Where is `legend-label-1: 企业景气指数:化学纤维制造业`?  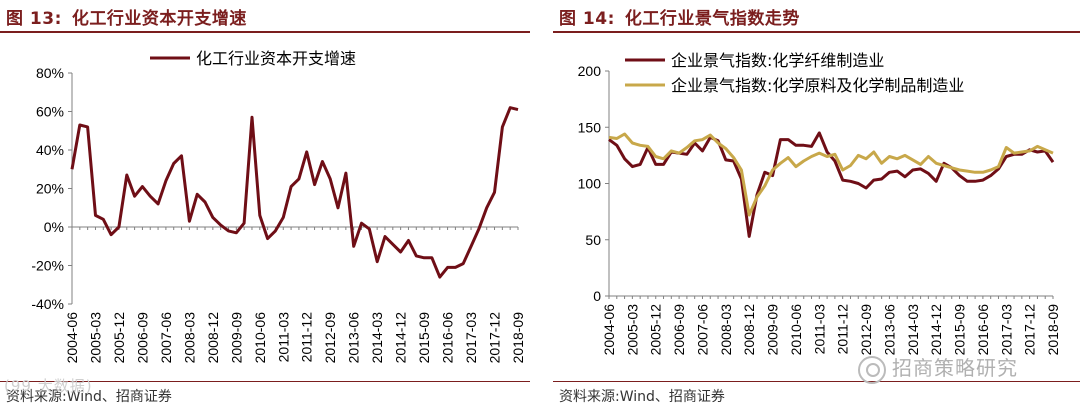 legend-label-1: 企业景气指数:化学纤维制造业 is located at coordinates (777, 60).